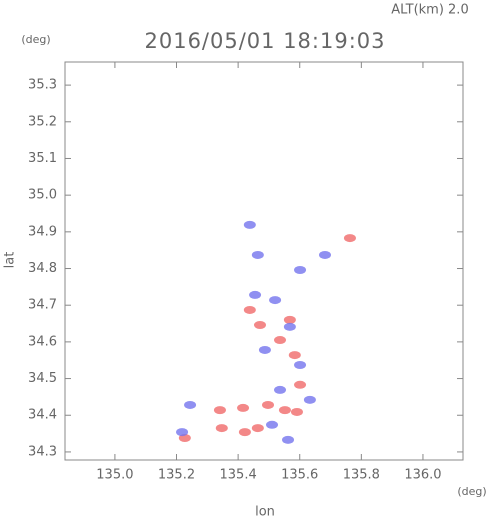  I want to click on y-tick-label: 34.6, so click(42, 341).